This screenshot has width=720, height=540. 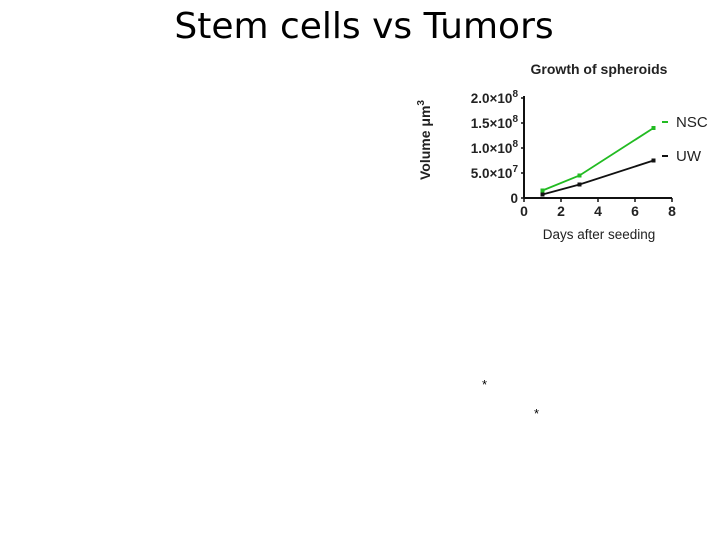 What do you see at coordinates (598, 177) in the screenshot?
I see `series-line-uw` at bounding box center [598, 177].